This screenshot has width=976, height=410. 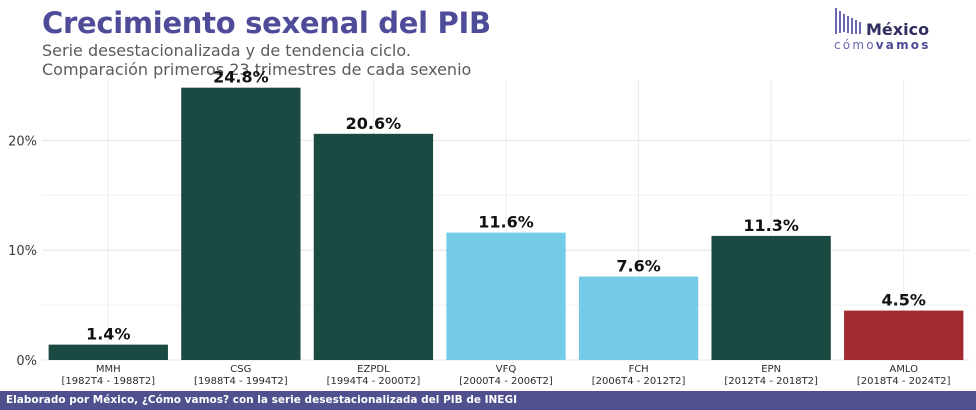 What do you see at coordinates (848, 21) in the screenshot?
I see `bar-wave-icon` at bounding box center [848, 21].